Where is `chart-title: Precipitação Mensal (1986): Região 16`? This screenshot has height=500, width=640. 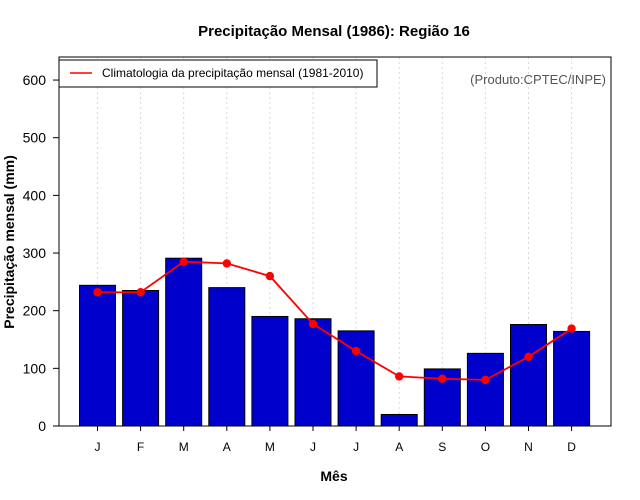
chart-title: Precipitação Mensal (1986): Região 16 is located at coordinates (334, 31).